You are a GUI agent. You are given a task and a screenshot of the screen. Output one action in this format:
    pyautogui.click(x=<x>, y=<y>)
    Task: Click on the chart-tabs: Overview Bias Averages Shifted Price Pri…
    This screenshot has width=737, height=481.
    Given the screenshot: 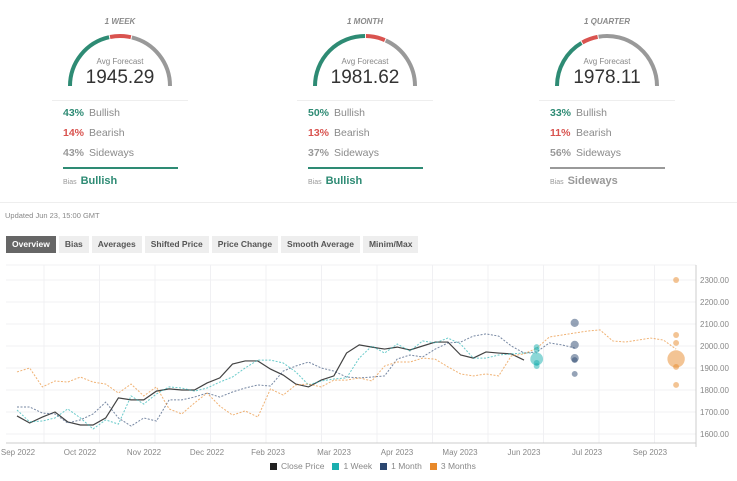 What is the action you would take?
    pyautogui.click(x=212, y=244)
    